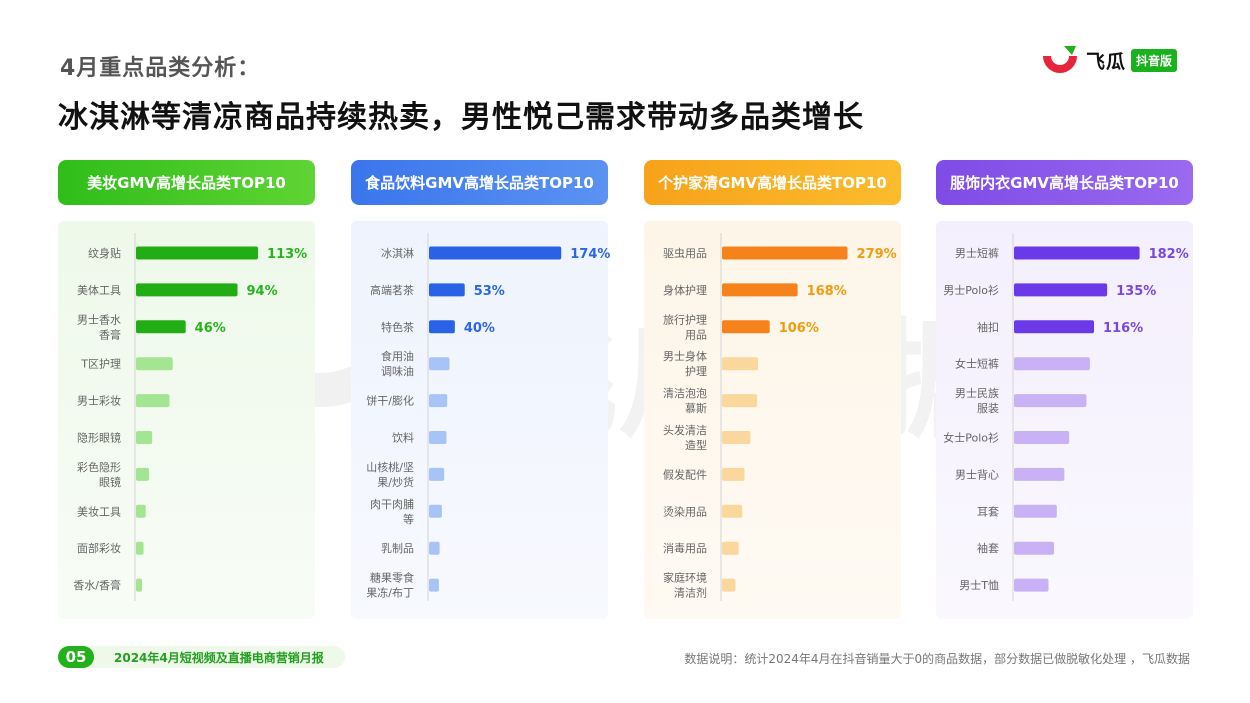 The image size is (1250, 703). What do you see at coordinates (479, 328) in the screenshot?
I see `data-label: 40%` at bounding box center [479, 328].